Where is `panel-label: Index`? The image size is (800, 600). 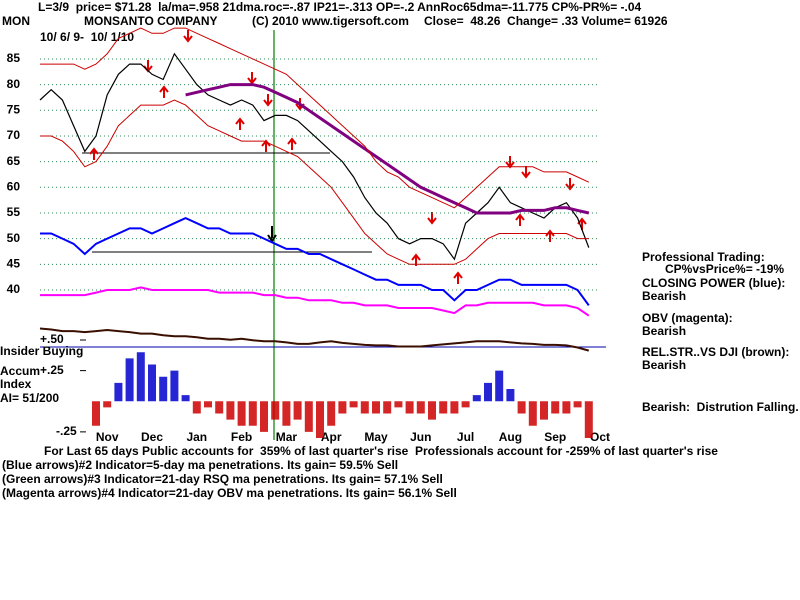
panel-label: Index is located at coordinates (16, 384).